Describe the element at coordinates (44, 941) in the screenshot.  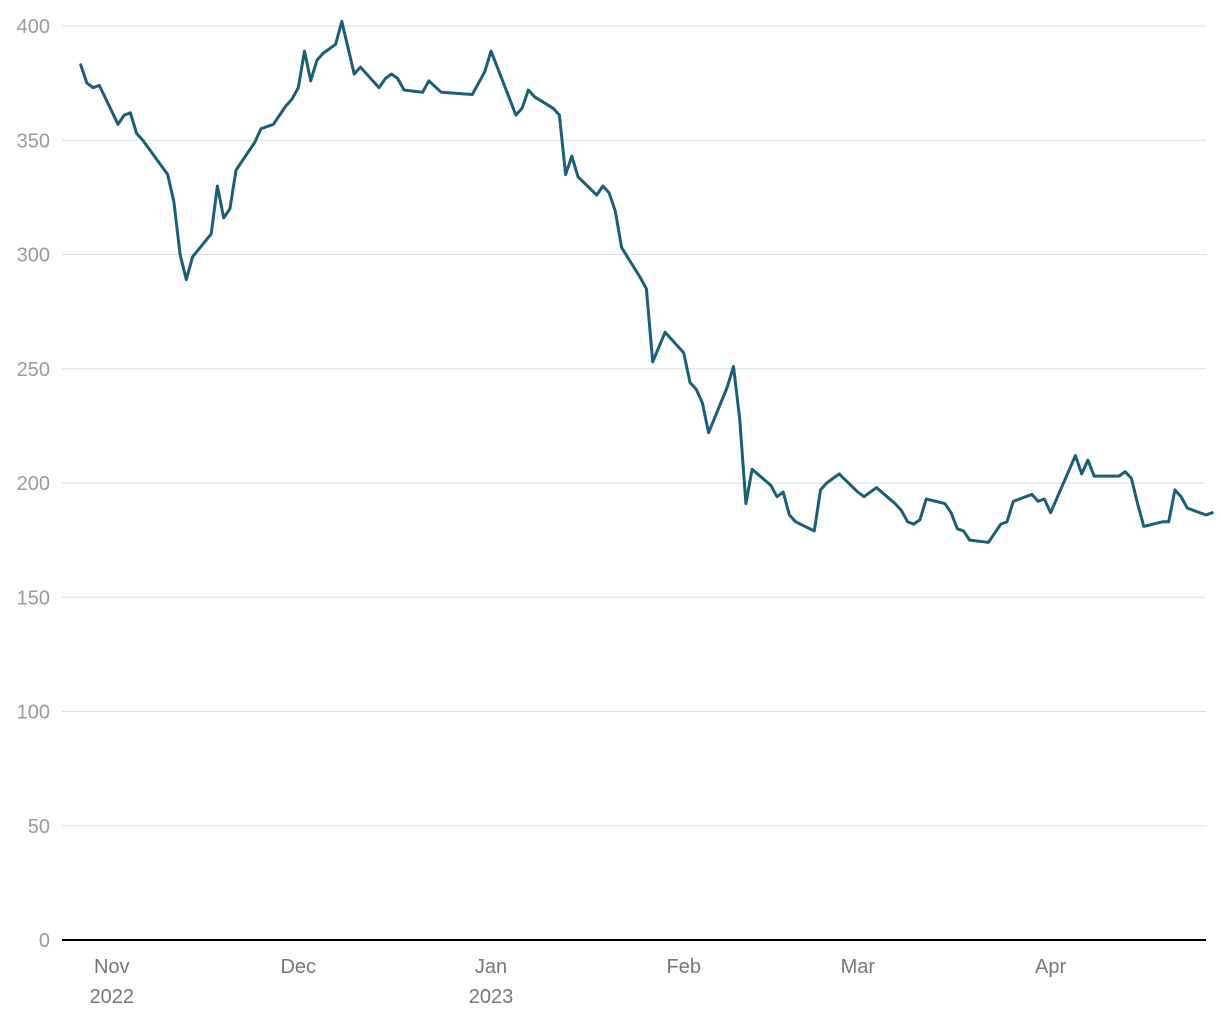
I see `y-tick-label: 0` at that location.